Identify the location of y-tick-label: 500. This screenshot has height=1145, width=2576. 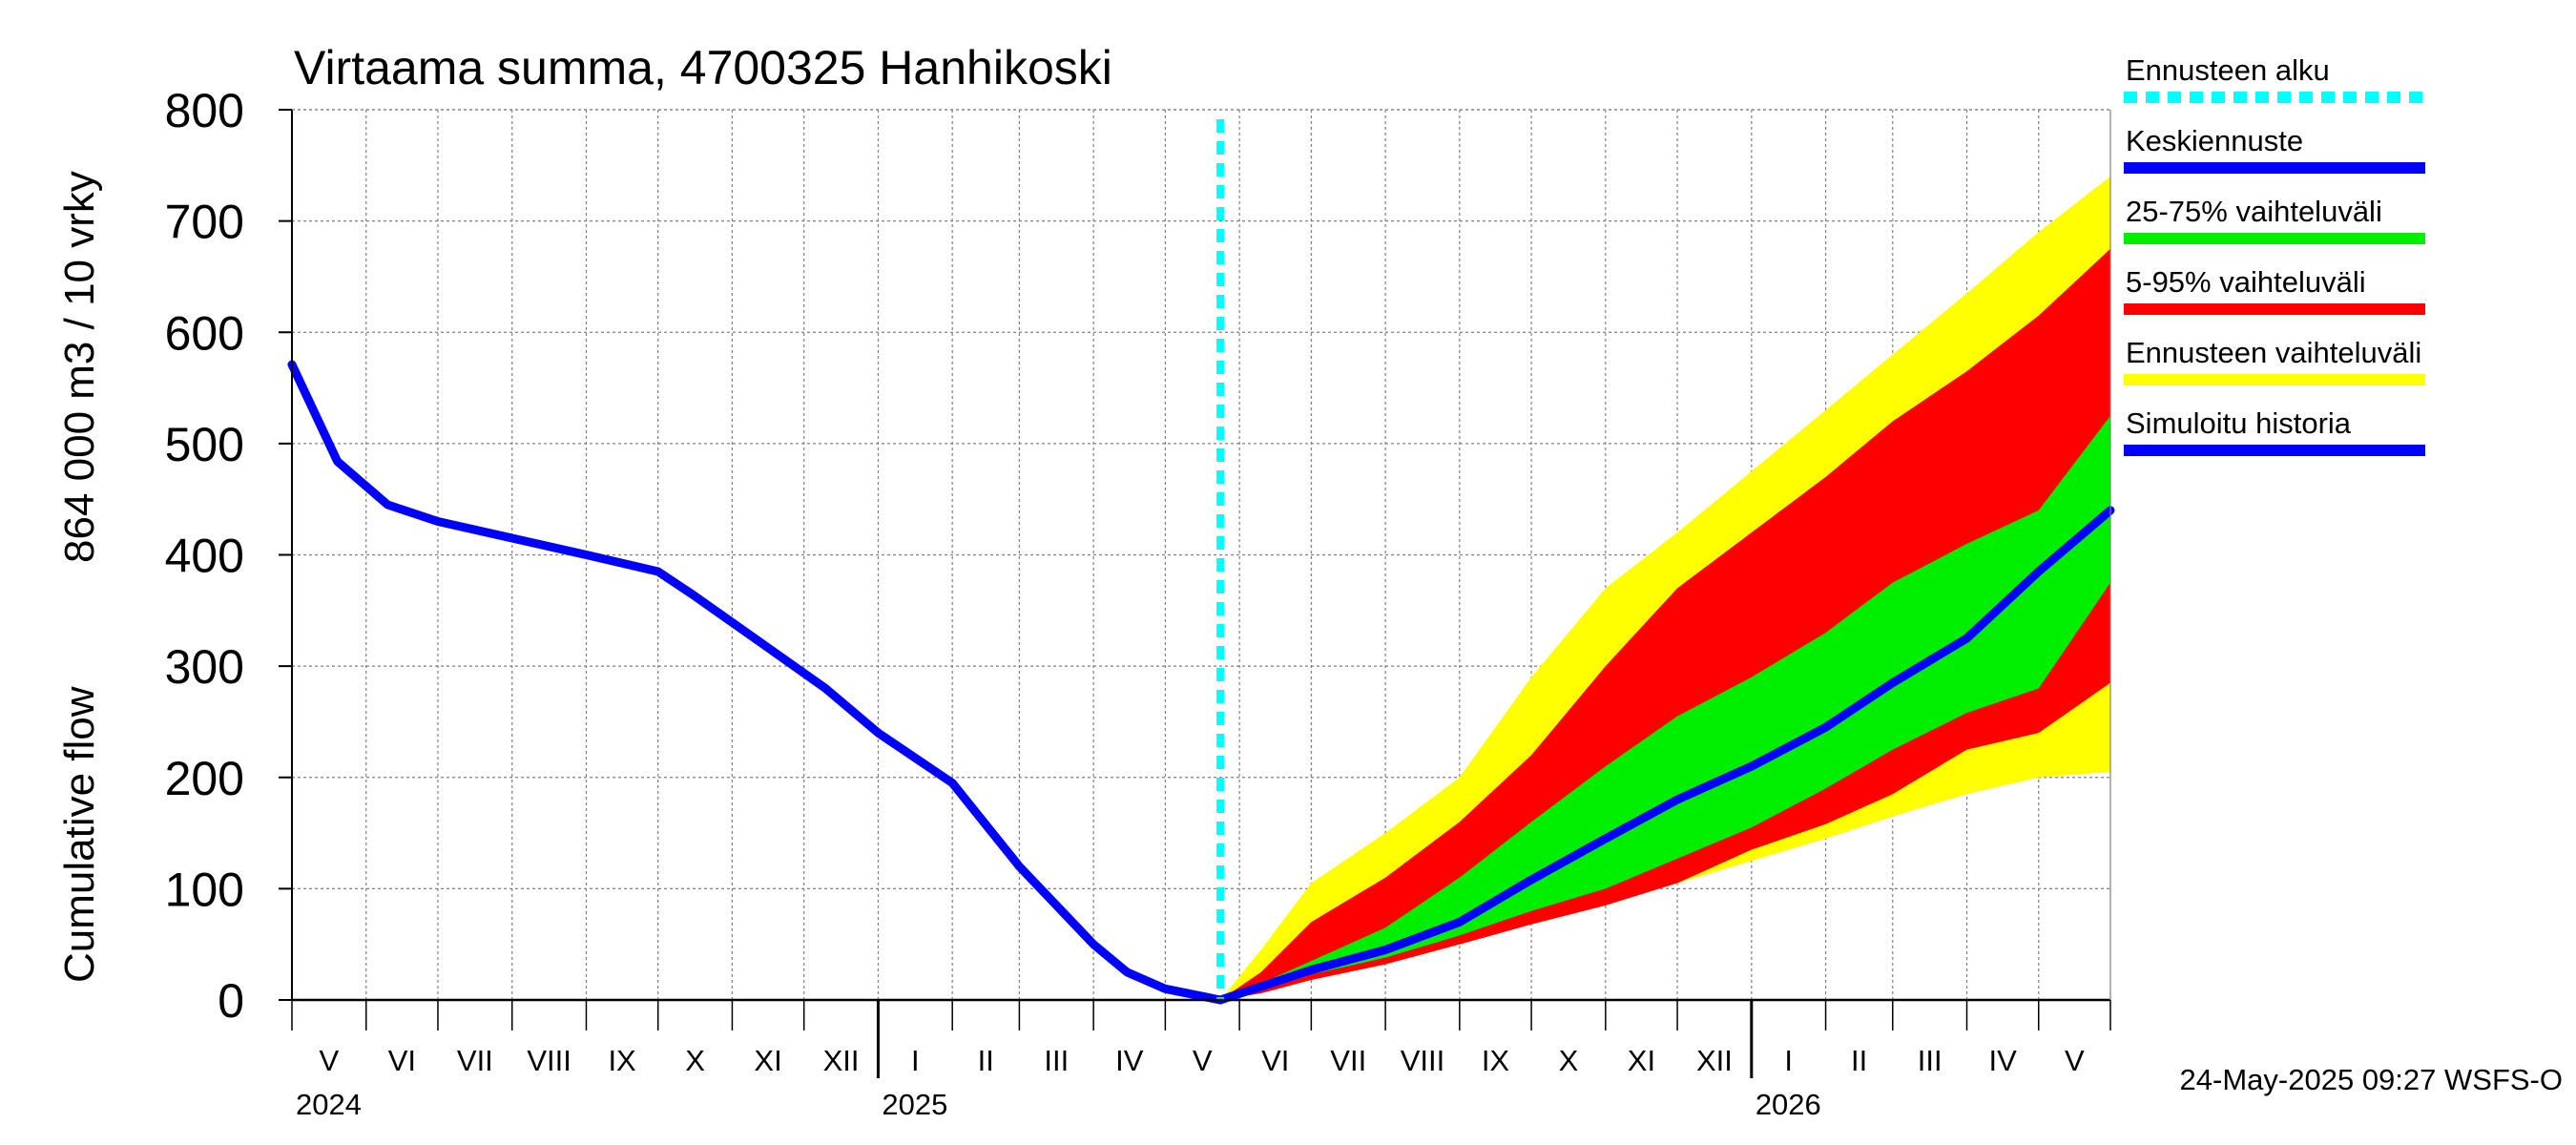
(204, 445).